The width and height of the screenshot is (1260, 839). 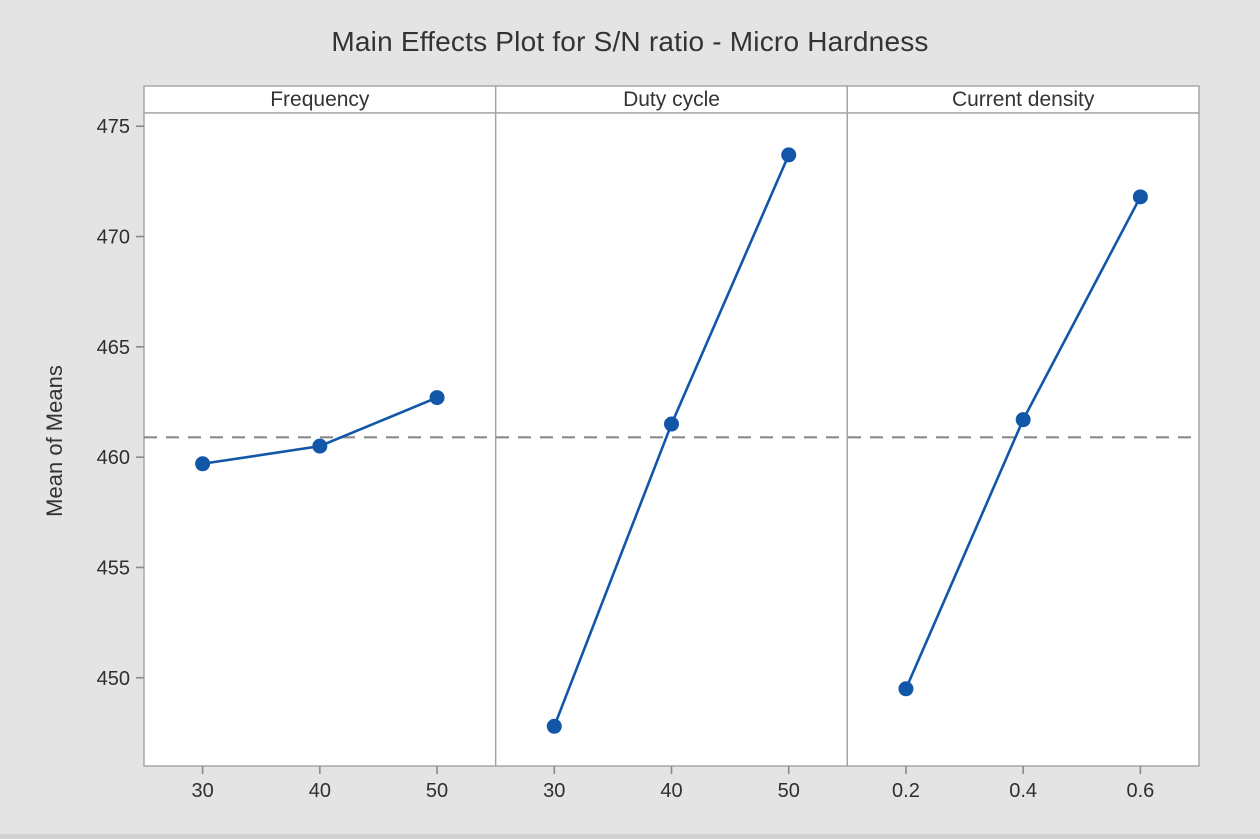 I want to click on x-tick-label: 0.2, so click(x=906, y=791).